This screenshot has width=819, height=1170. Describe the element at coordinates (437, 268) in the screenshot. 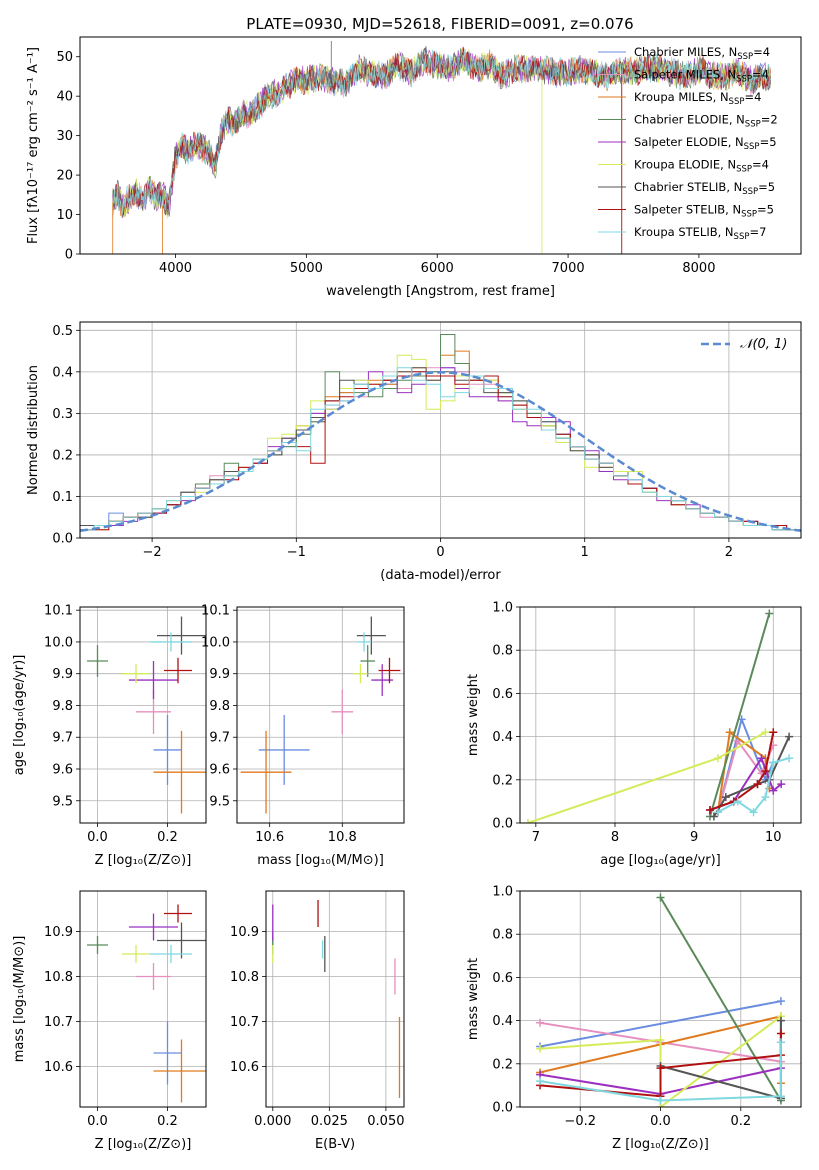

I see `x-tick-label: 6000` at that location.